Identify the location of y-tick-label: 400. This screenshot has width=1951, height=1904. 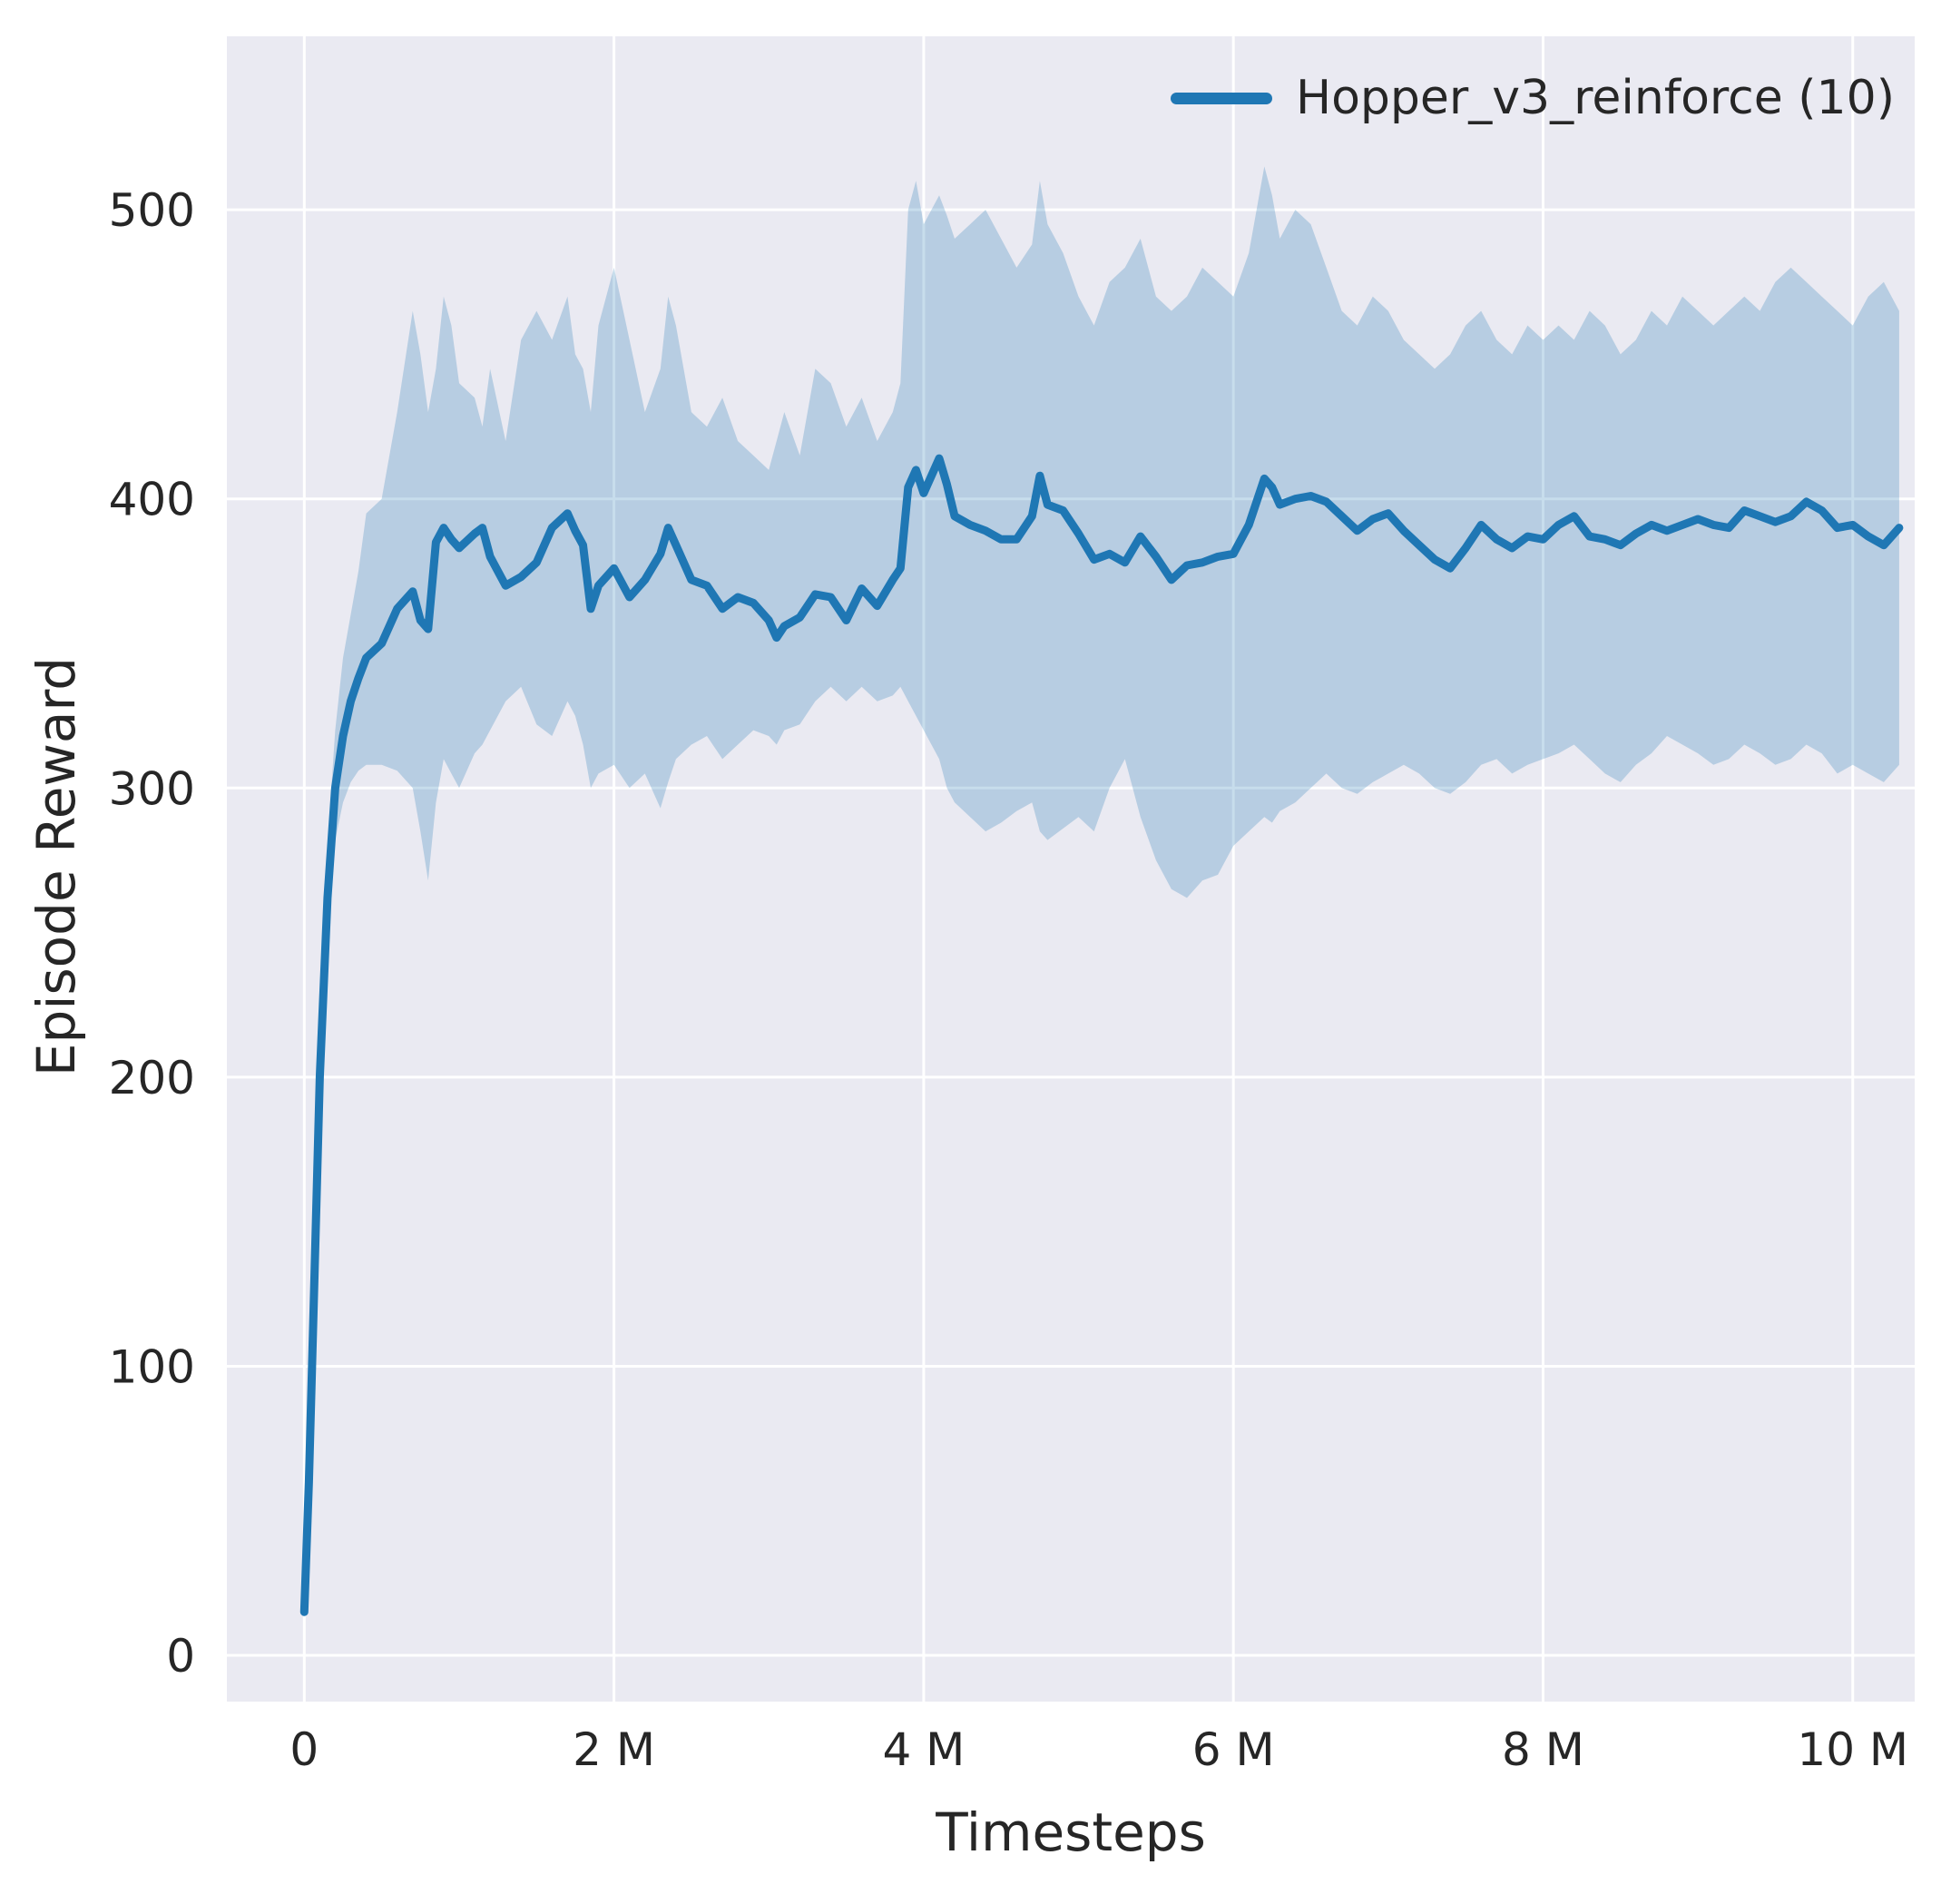
(152, 500).